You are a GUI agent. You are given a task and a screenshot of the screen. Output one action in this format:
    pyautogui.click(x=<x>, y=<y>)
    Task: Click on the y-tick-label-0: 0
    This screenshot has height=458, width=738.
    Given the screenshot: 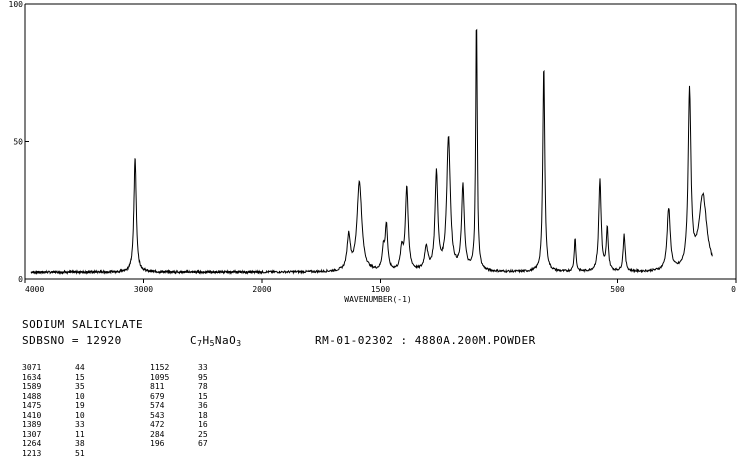 What is the action you would take?
    pyautogui.click(x=20, y=279)
    